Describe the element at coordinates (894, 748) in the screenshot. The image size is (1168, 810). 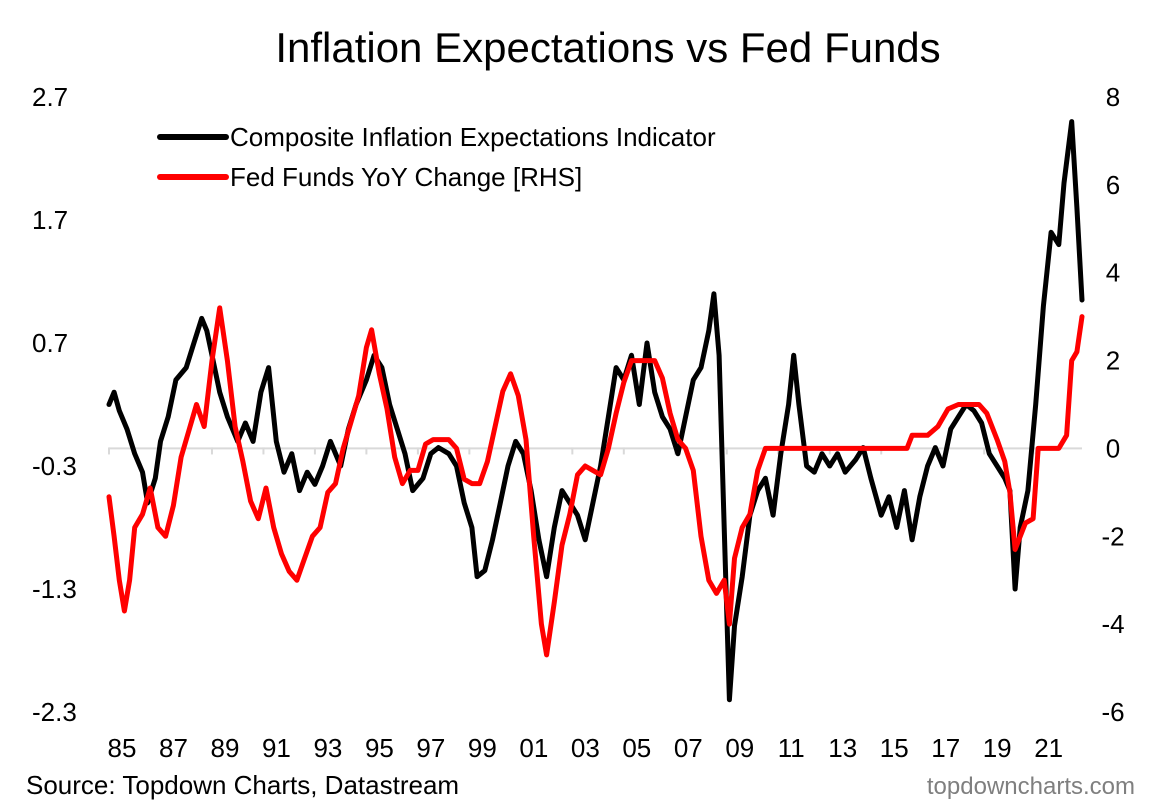
I see `x-tick-label: 15` at that location.